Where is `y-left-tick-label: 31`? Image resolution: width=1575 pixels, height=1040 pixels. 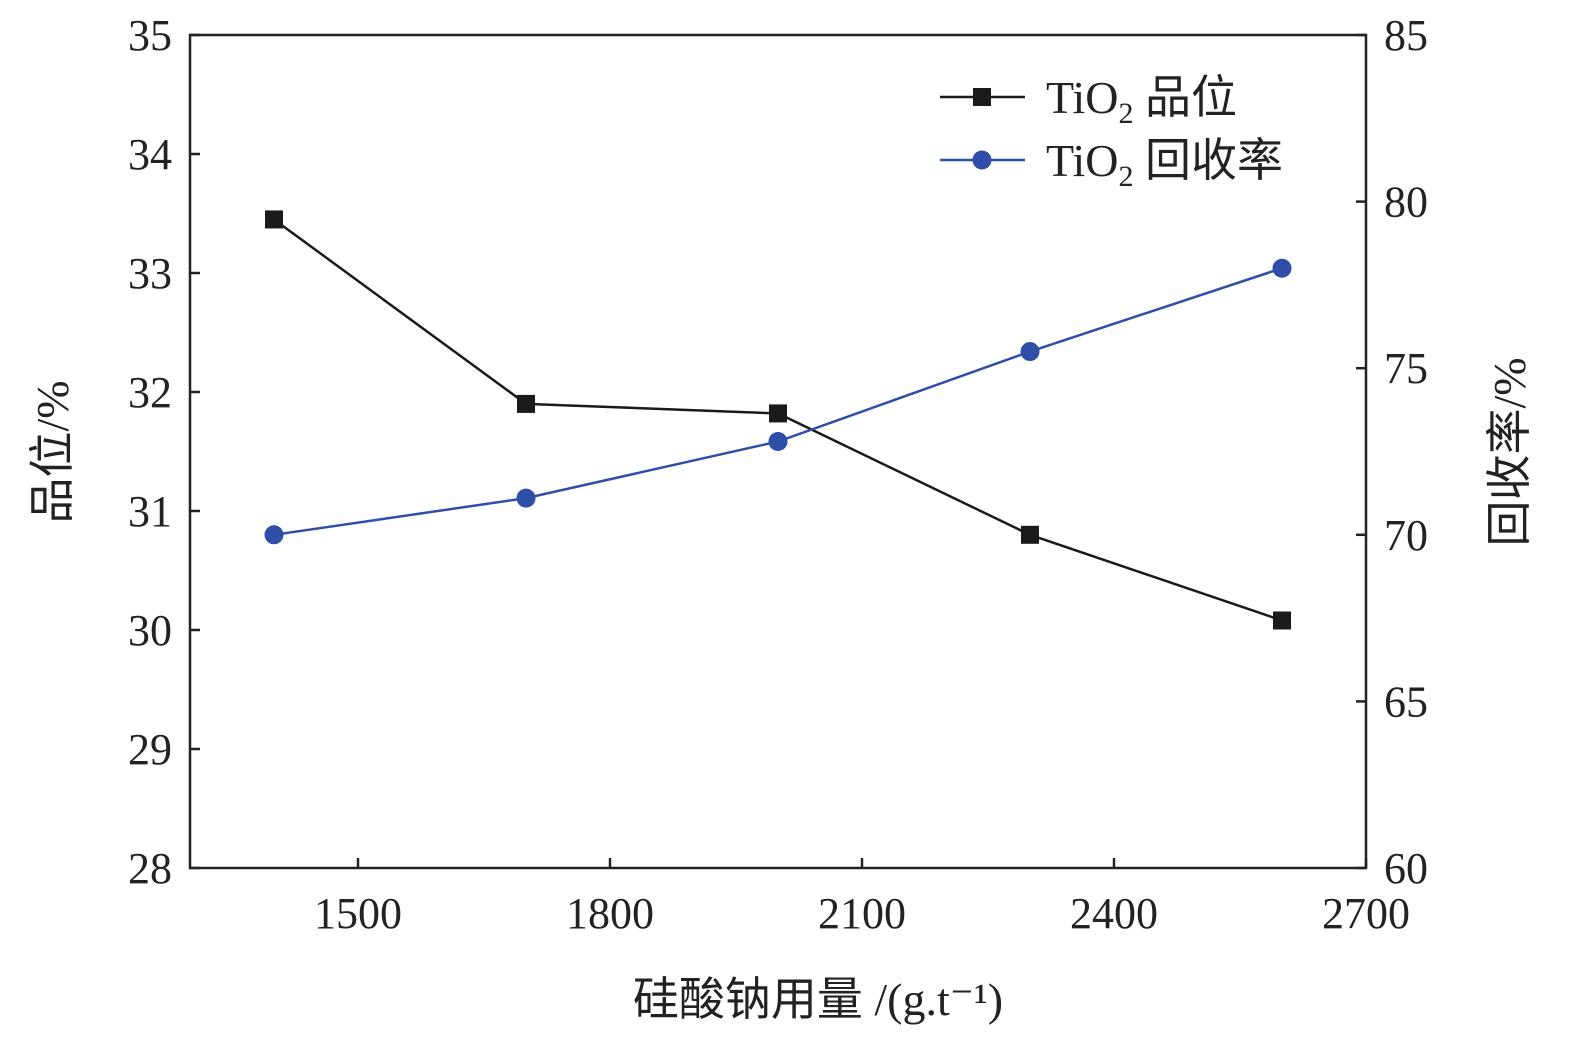 y-left-tick-label: 31 is located at coordinates (150, 511).